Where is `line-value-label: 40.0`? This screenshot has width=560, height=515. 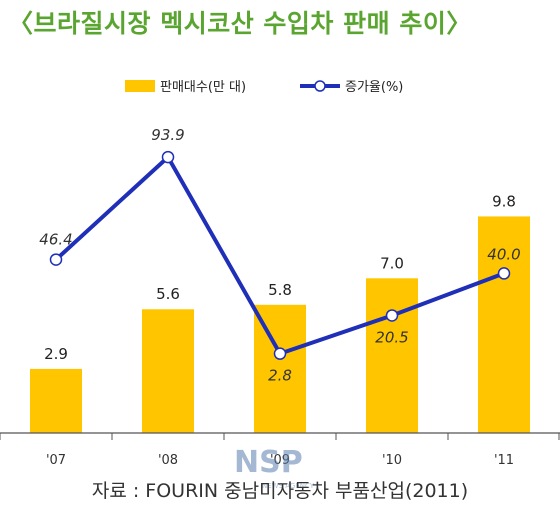
line-value-label: 40.0 is located at coordinates (503, 254).